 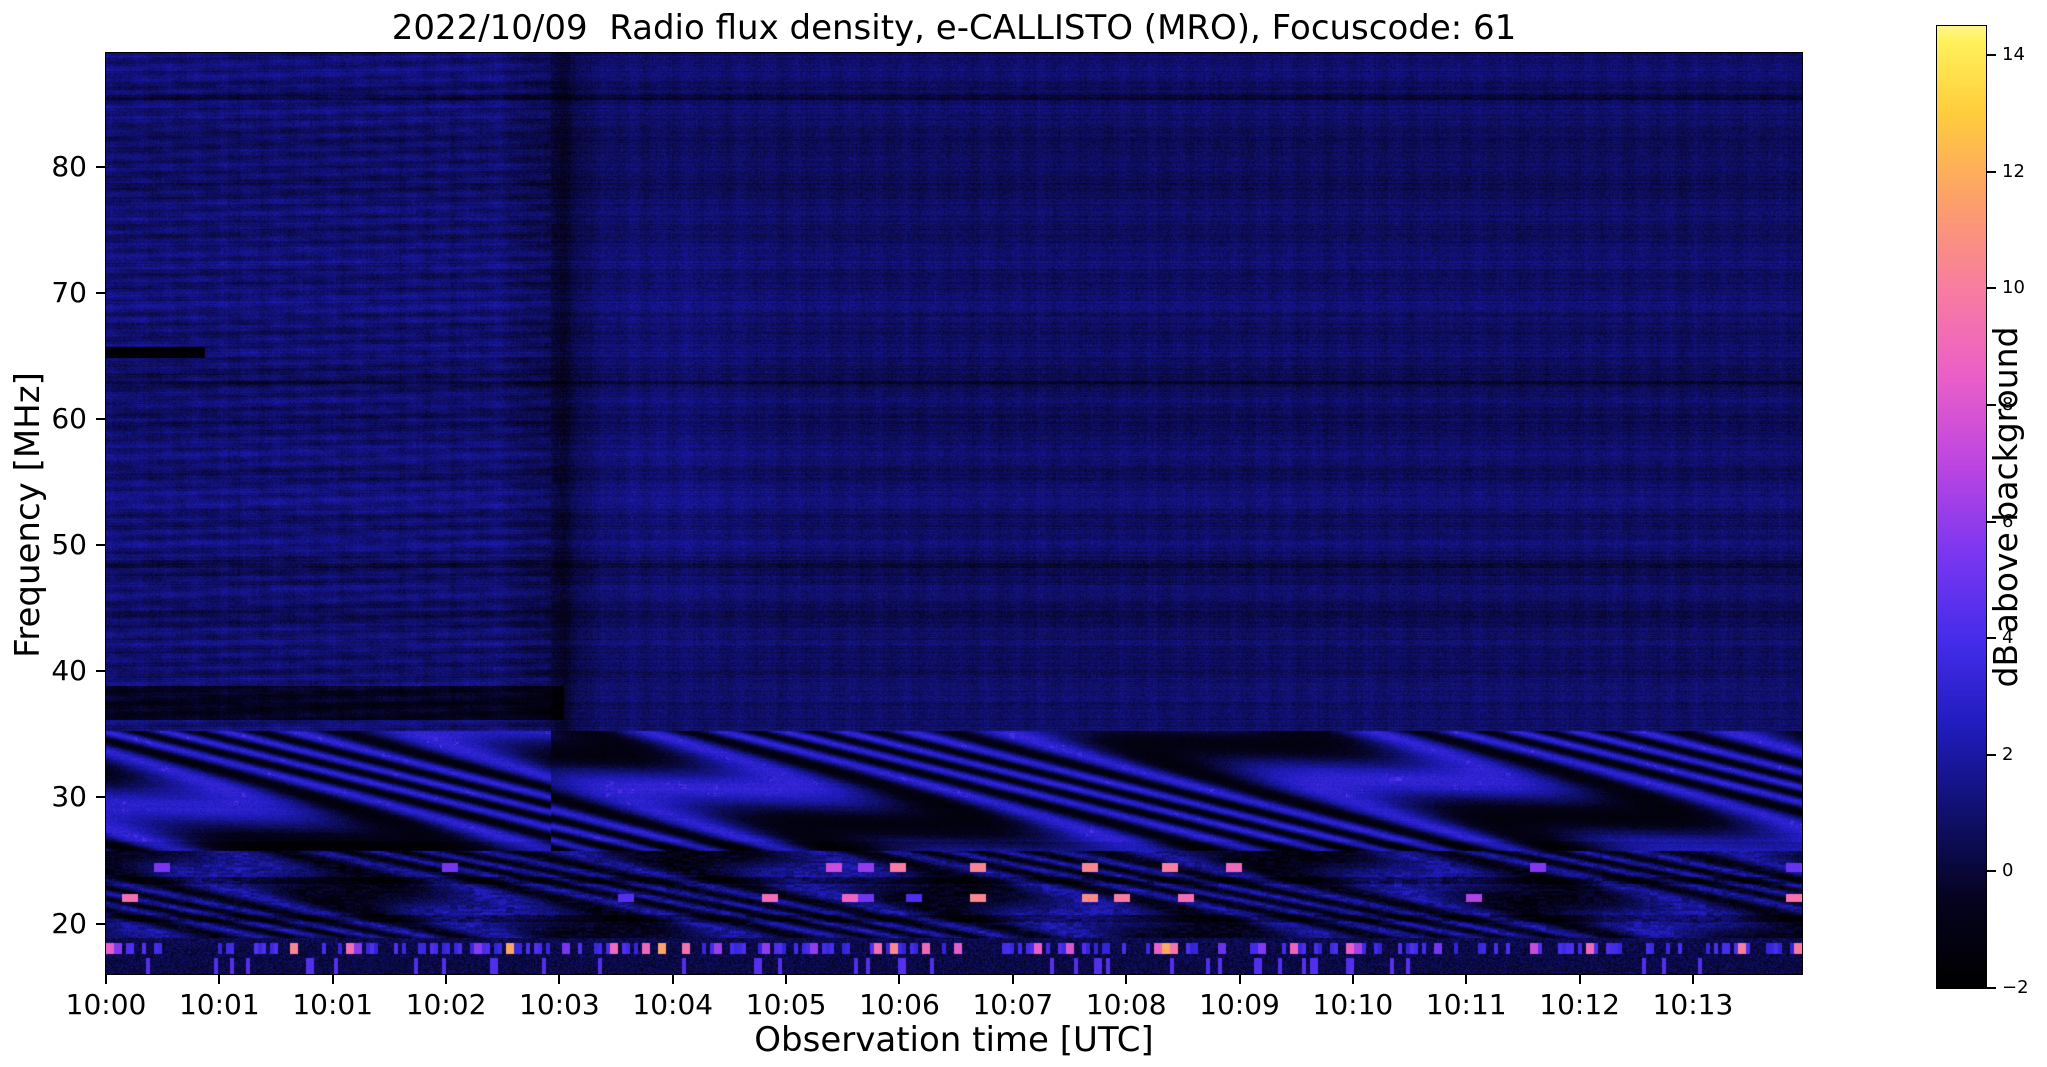 What do you see at coordinates (1693, 1004) in the screenshot?
I see `x-tick-label: 10:13` at bounding box center [1693, 1004].